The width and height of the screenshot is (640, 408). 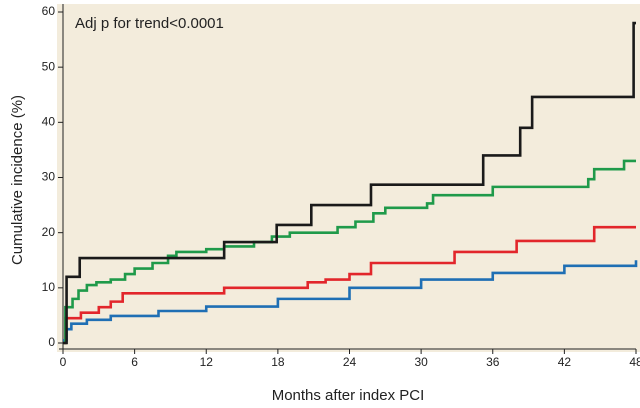 What do you see at coordinates (348, 395) in the screenshot?
I see `x-axis-label: Months after index PCI` at bounding box center [348, 395].